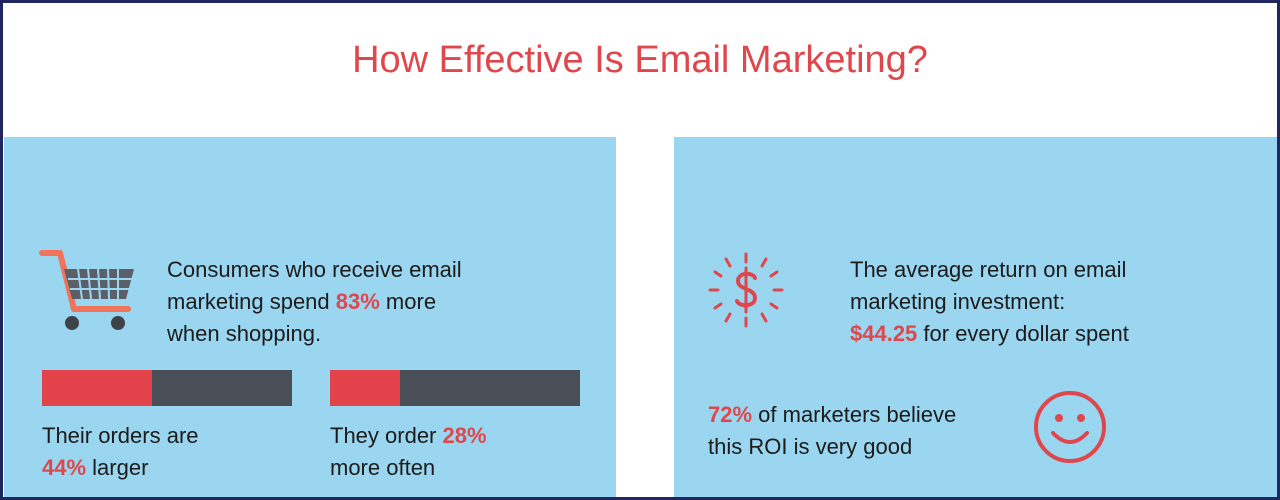 The width and height of the screenshot is (1280, 500). I want to click on highlight: 83%, so click(357, 301).